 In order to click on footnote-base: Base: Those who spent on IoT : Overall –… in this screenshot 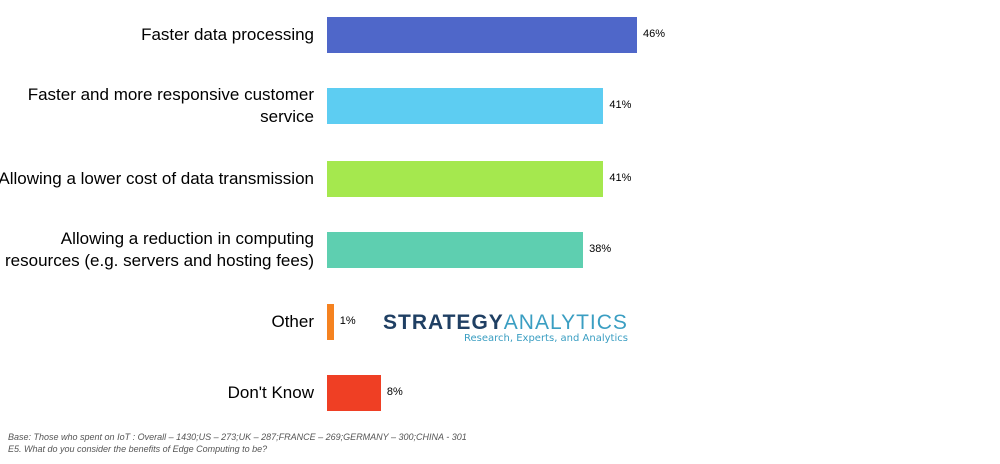, I will do `click(237, 437)`.